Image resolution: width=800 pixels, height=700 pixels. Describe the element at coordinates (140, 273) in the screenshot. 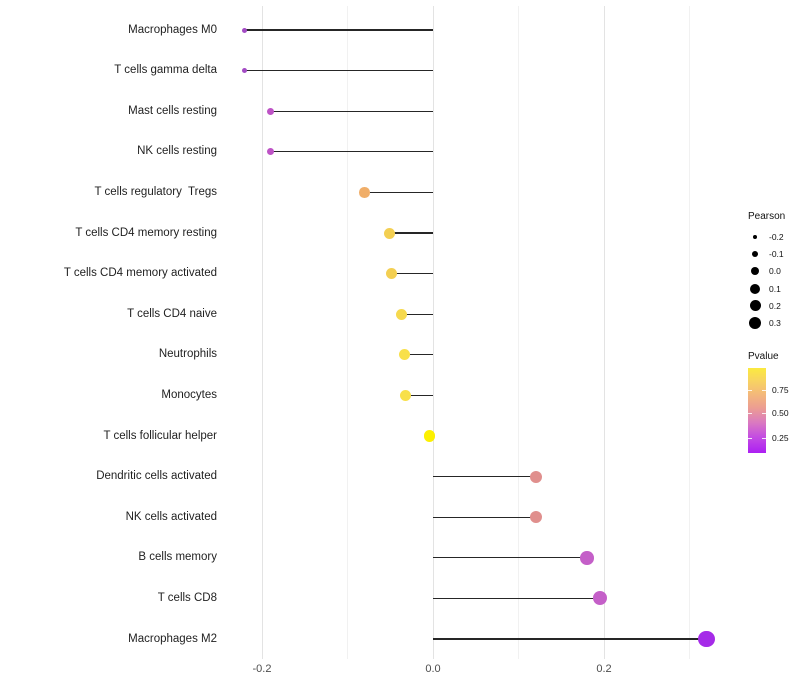

I see `y-axis-label: T cells CD4 memory activated` at that location.